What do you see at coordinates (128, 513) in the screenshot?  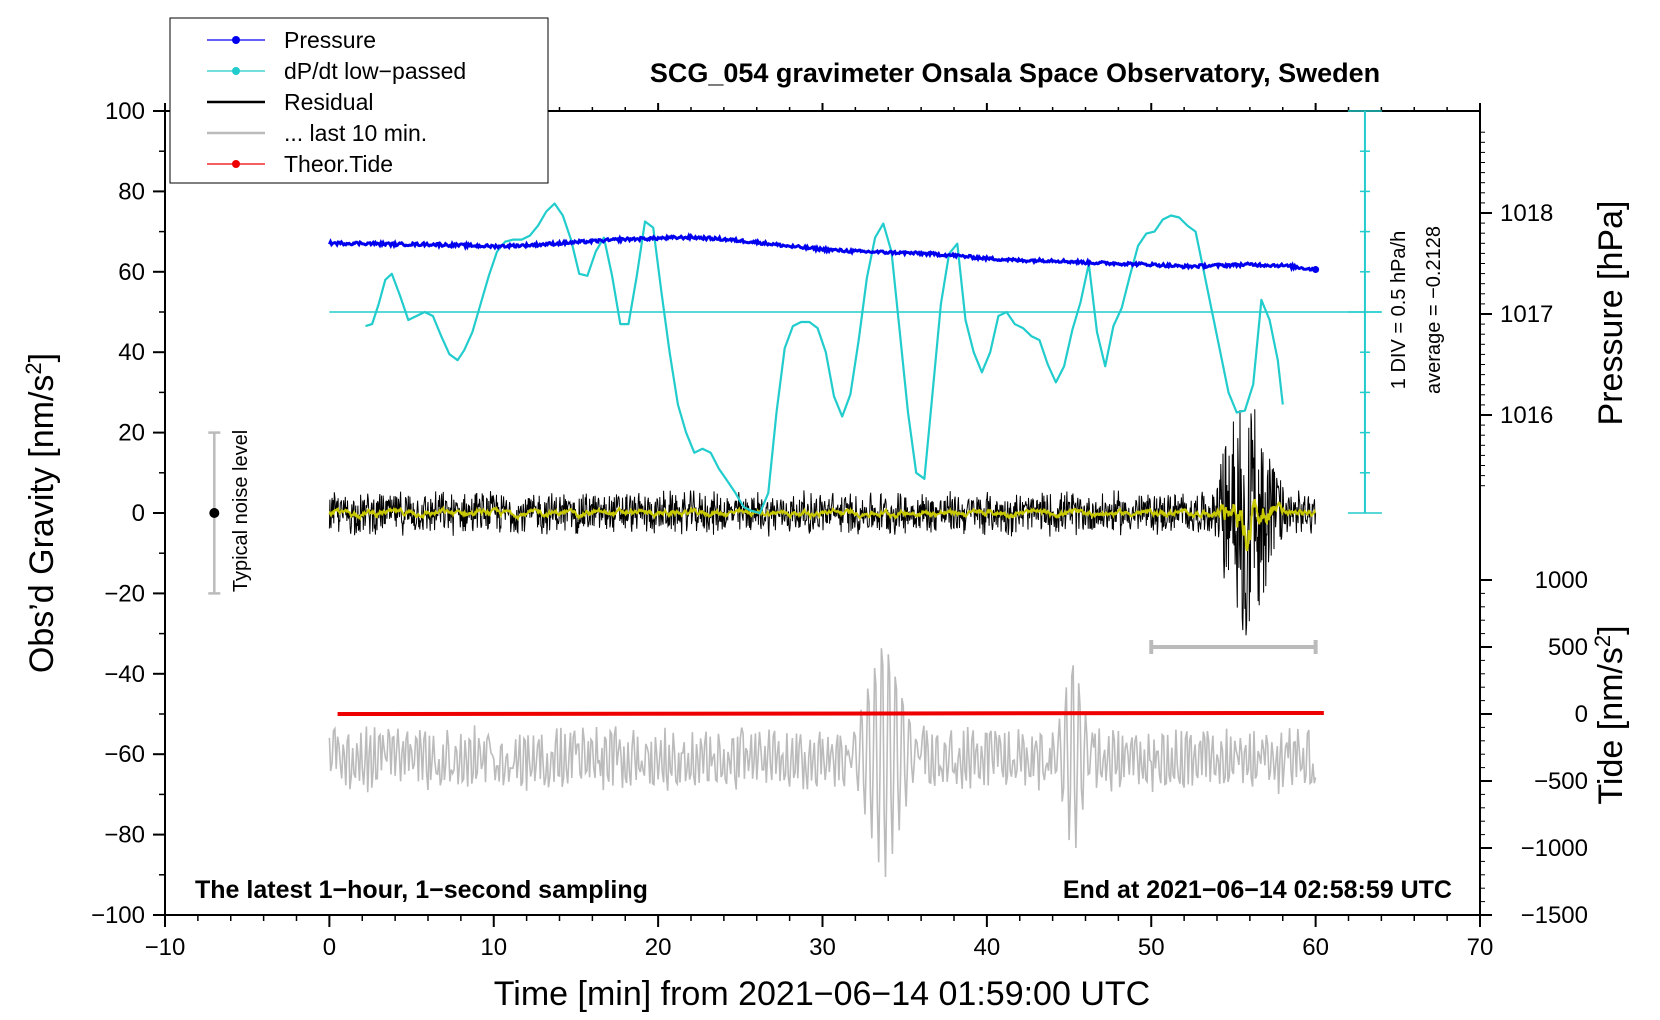 I see `y-axis-gravity: −100 −80 −60 −40 −20 0 20 40 60 80 100` at bounding box center [128, 513].